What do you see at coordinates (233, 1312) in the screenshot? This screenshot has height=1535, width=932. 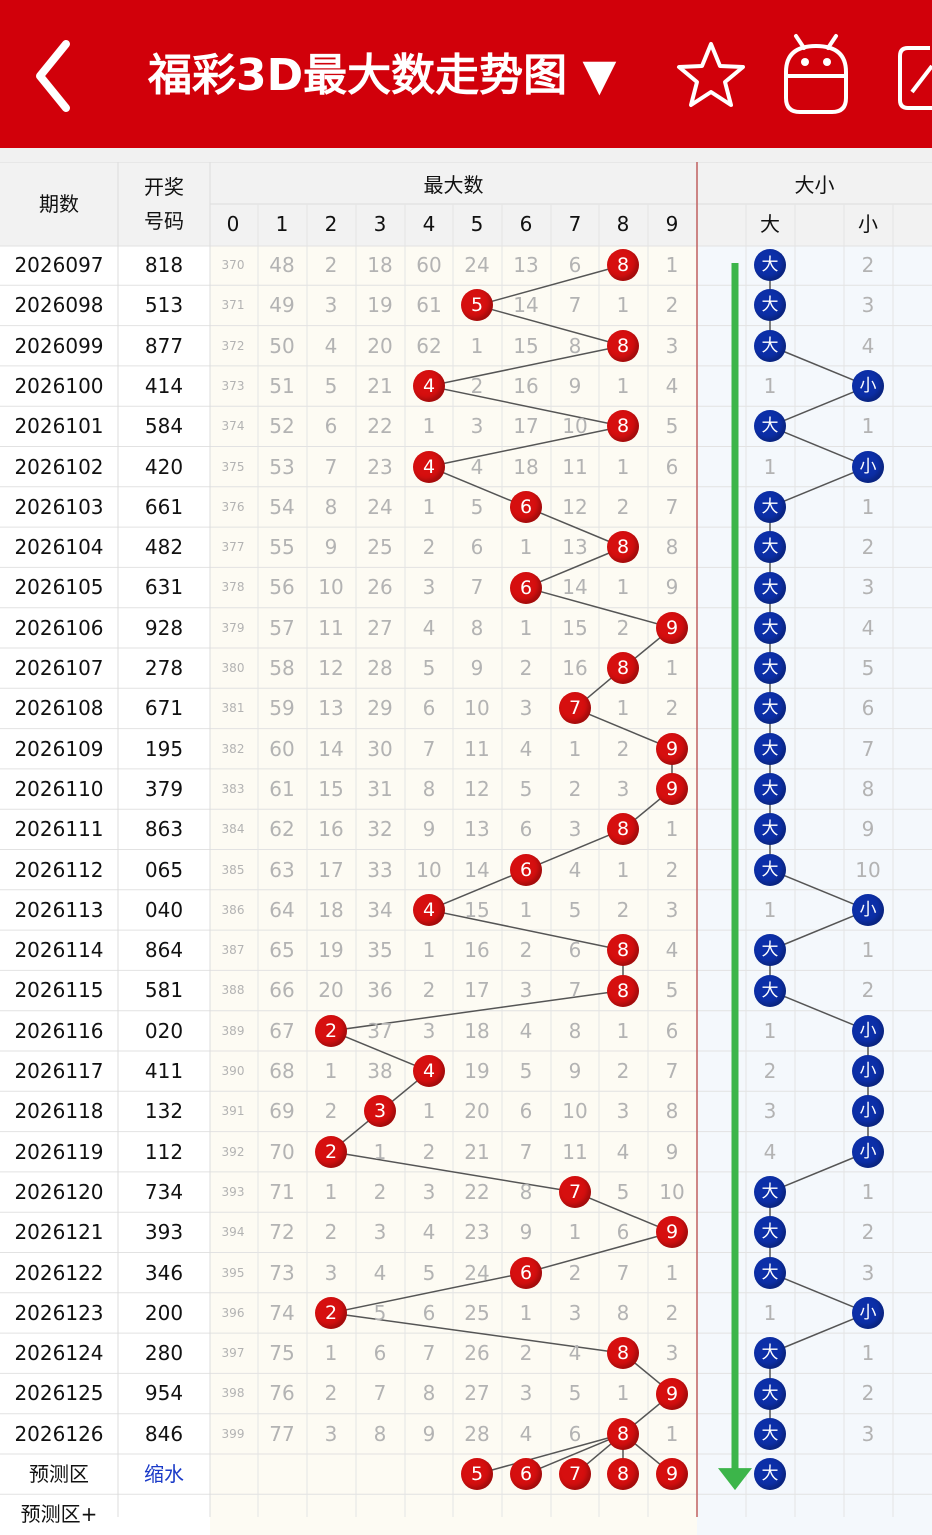 I see `miss-cell: 396` at bounding box center [233, 1312].